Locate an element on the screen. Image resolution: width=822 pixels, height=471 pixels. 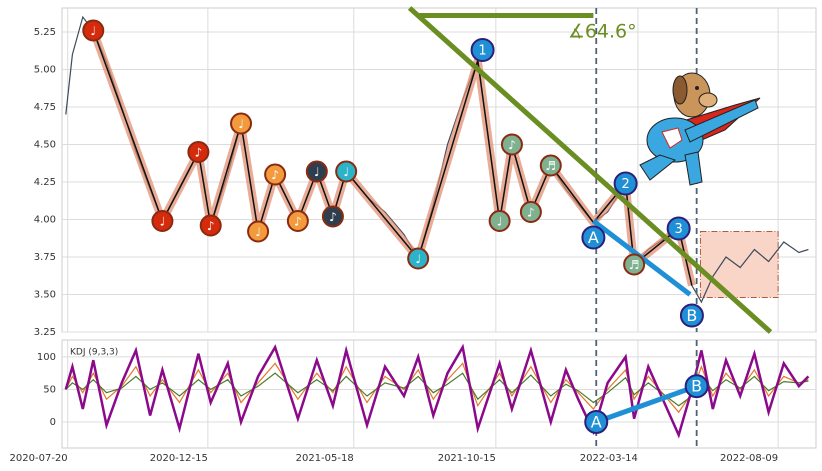
x-tick-label: 2020-12-15 is located at coordinates (179, 458).